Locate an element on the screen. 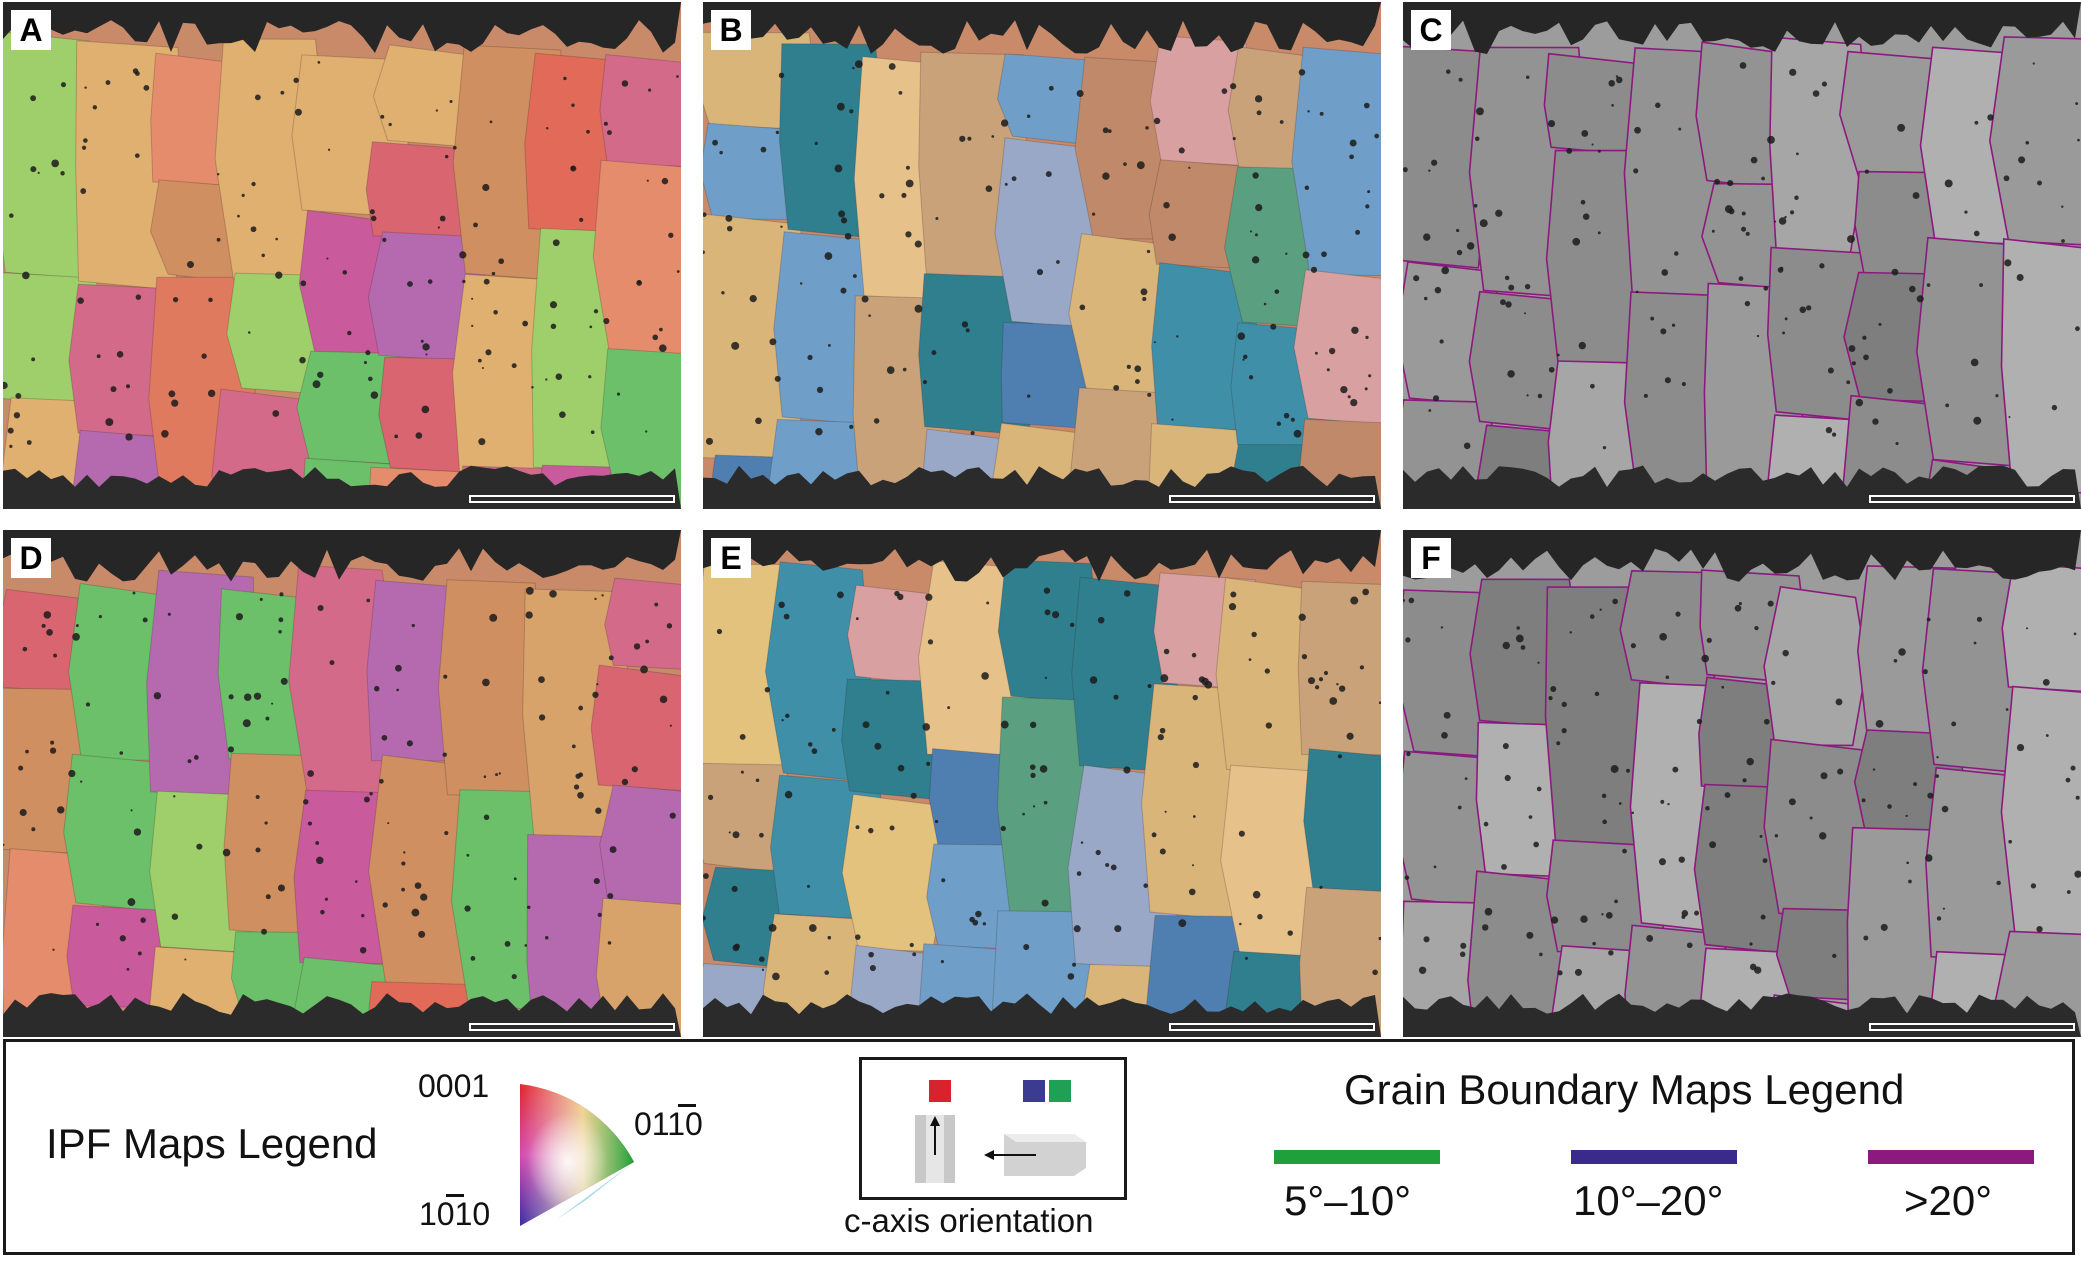 This screenshot has width=2081, height=1261. crystal-vertical-icon is located at coordinates (935, 1149).